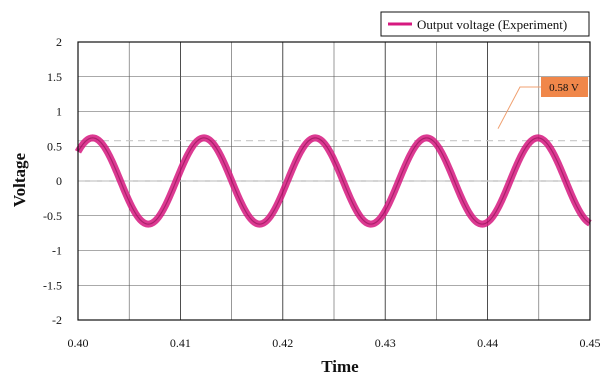 Image resolution: width=602 pixels, height=384 pixels. What do you see at coordinates (54, 146) in the screenshot?
I see `y-tick-label: 0.5` at bounding box center [54, 146].